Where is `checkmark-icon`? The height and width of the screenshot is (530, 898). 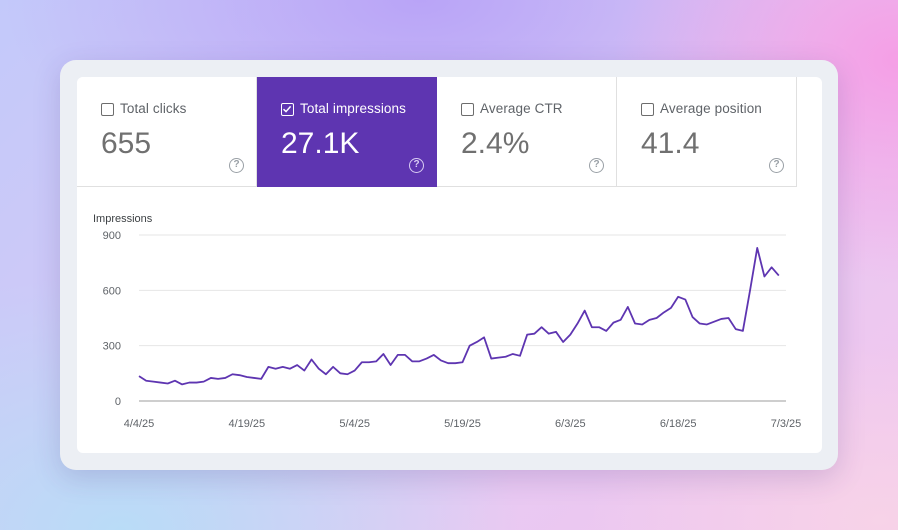
checkmark-icon is located at coordinates (287, 109).